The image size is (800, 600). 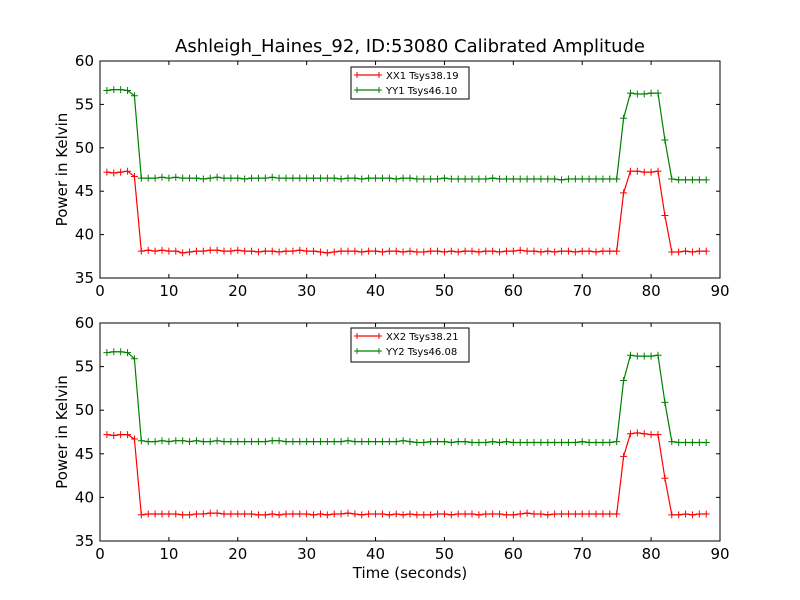 What do you see at coordinates (410, 83) in the screenshot?
I see `legend-box` at bounding box center [410, 83].